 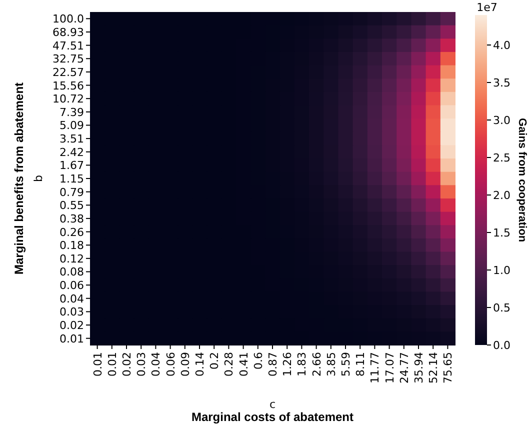 What do you see at coordinates (72, 325) in the screenshot?
I see `y-tick-label: 0.02` at bounding box center [72, 325].